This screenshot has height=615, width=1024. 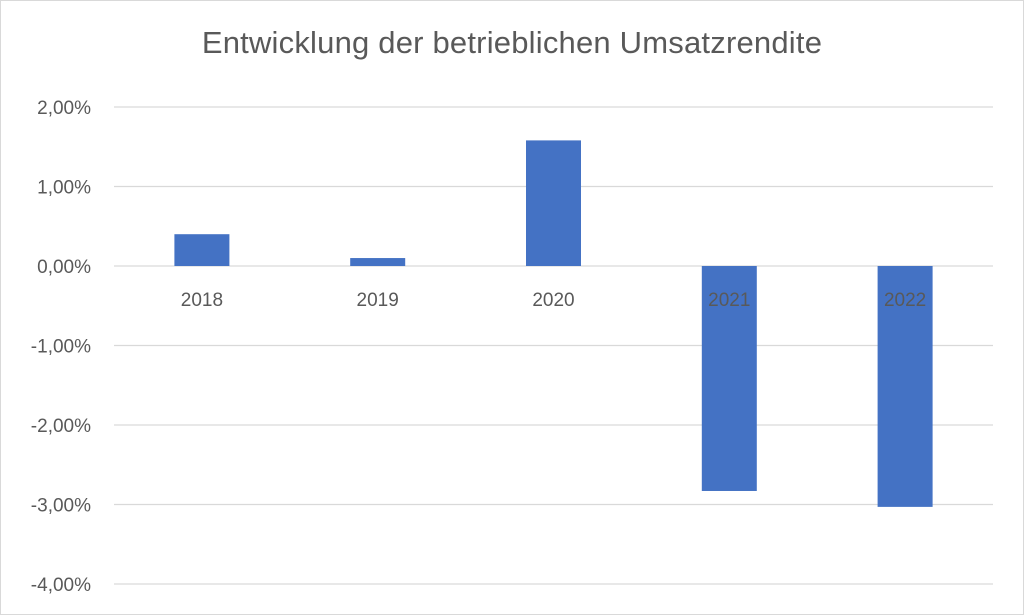 I want to click on y-tick-label: 1,00%, so click(x=64, y=188).